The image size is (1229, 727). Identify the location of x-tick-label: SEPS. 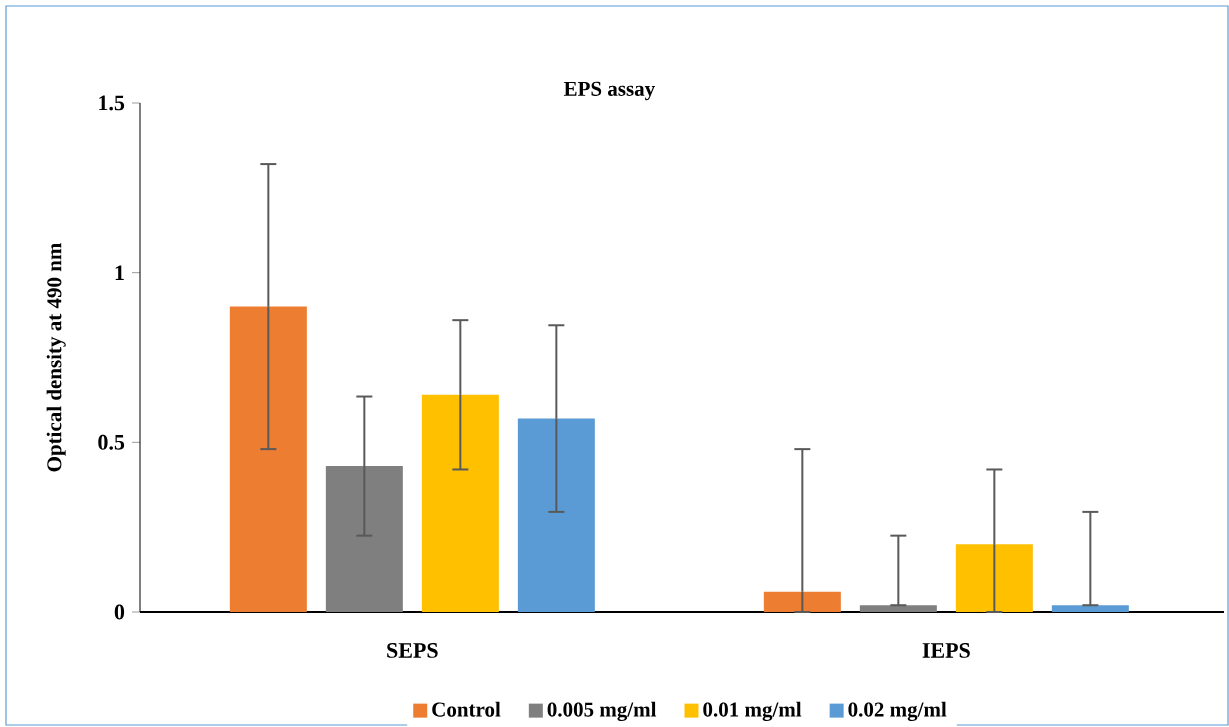
(412, 650).